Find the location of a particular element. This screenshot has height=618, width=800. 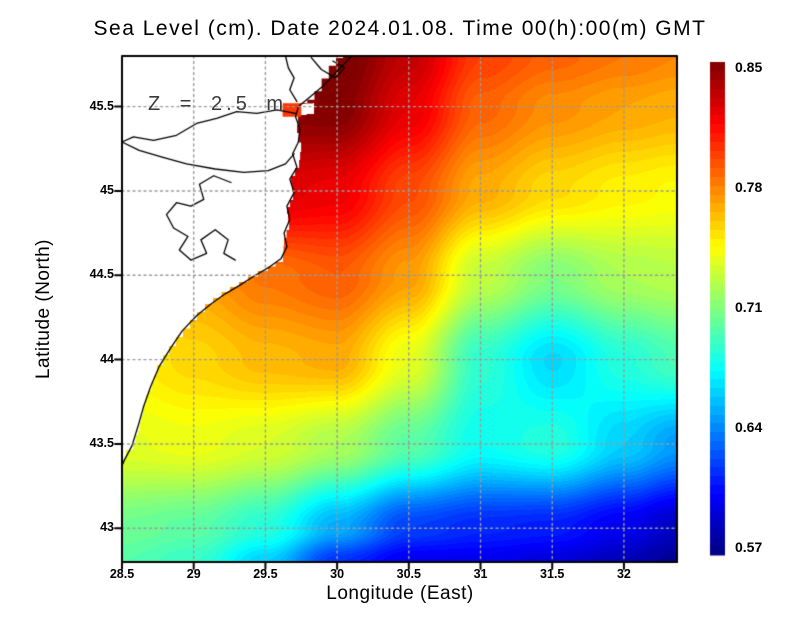

colorbar-tick-label: 0.78 is located at coordinates (749, 187).